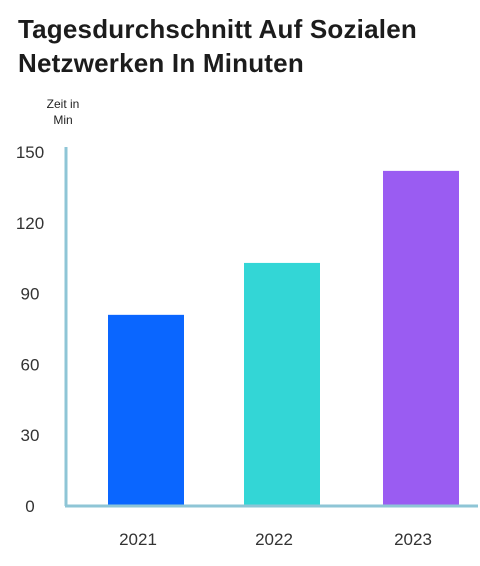  Describe the element at coordinates (63, 112) in the screenshot. I see `y-axis-label: Zeit in Min` at that location.